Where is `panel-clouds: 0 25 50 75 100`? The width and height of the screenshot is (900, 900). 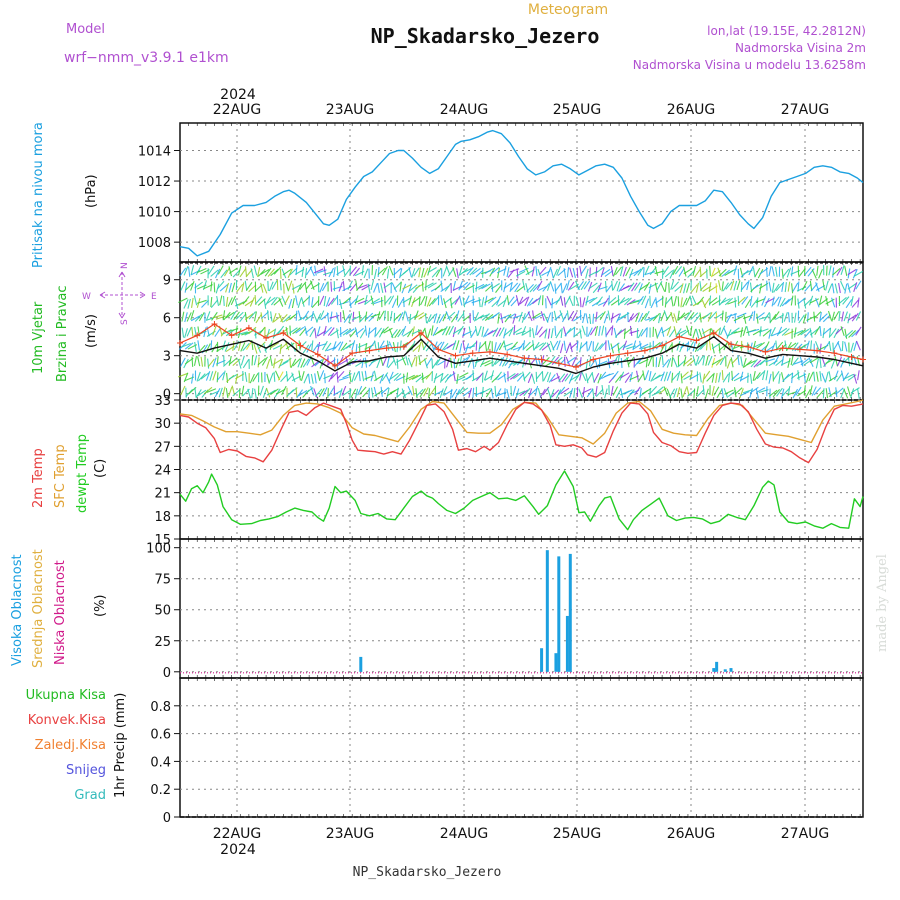
panel-clouds: 0 25 50 75 100 is located at coordinates (505, 609).